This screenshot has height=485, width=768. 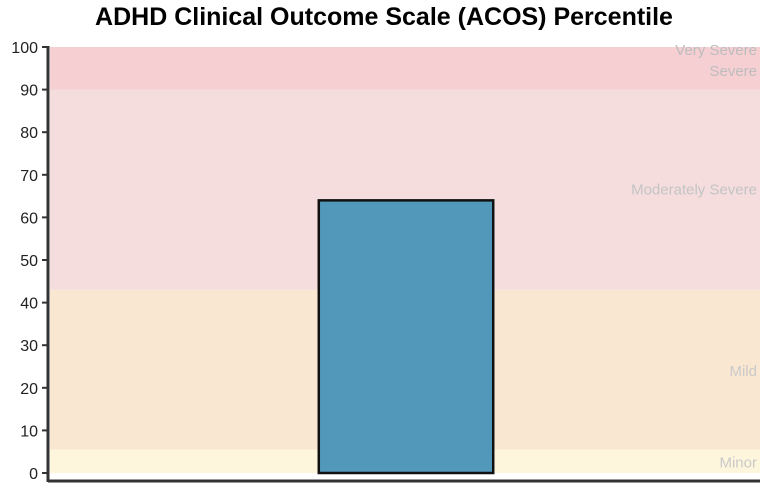 I want to click on y-tick-label: 40, so click(x=29, y=304).